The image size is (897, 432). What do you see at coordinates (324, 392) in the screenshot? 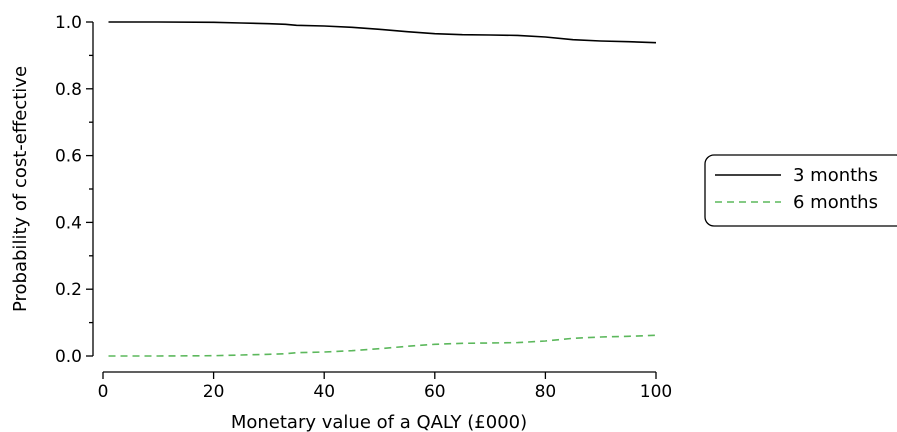
I see `x-tick-label: 40` at bounding box center [324, 392].